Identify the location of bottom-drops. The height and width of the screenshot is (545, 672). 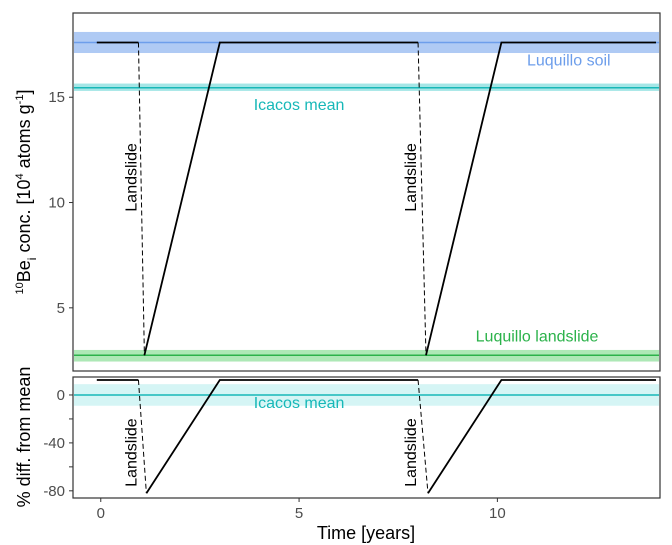
(283, 436).